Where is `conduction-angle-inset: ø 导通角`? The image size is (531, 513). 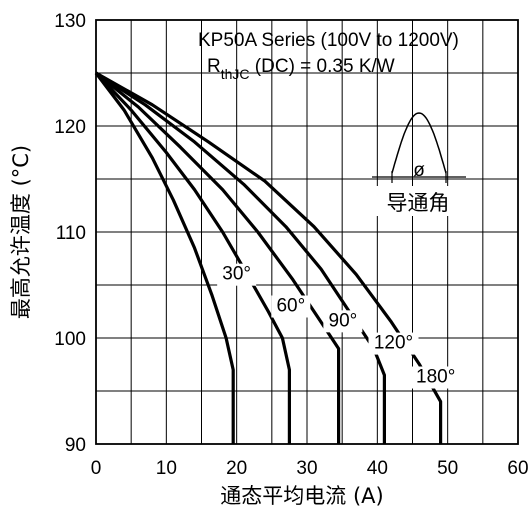
conduction-angle-inset: ø 导通角 is located at coordinates (418, 164).